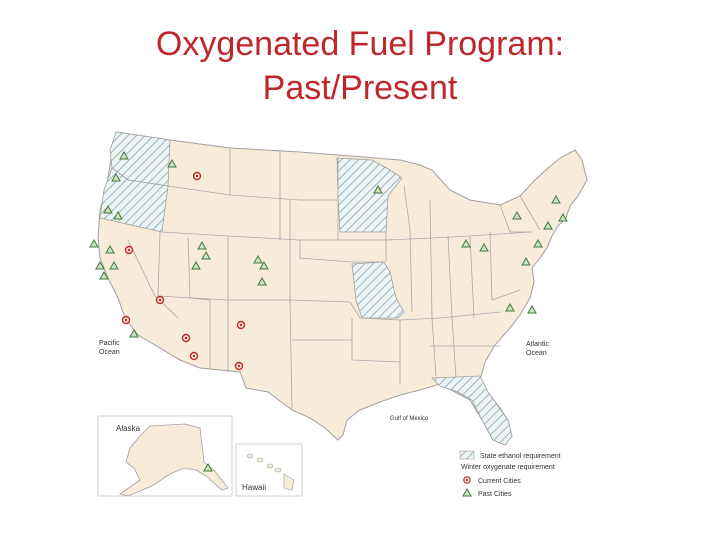  Describe the element at coordinates (174, 460) in the screenshot. I see `alaska-shape` at that location.